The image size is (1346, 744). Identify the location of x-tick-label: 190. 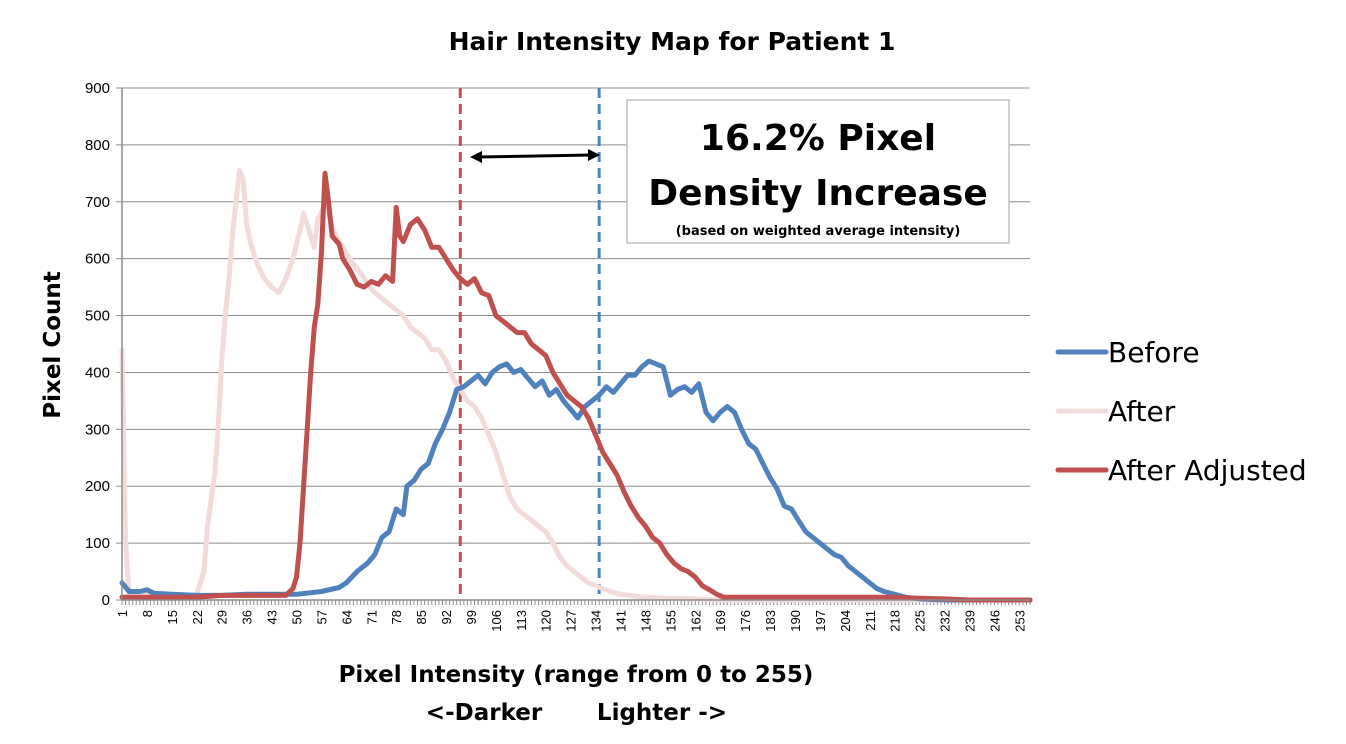
(795, 621).